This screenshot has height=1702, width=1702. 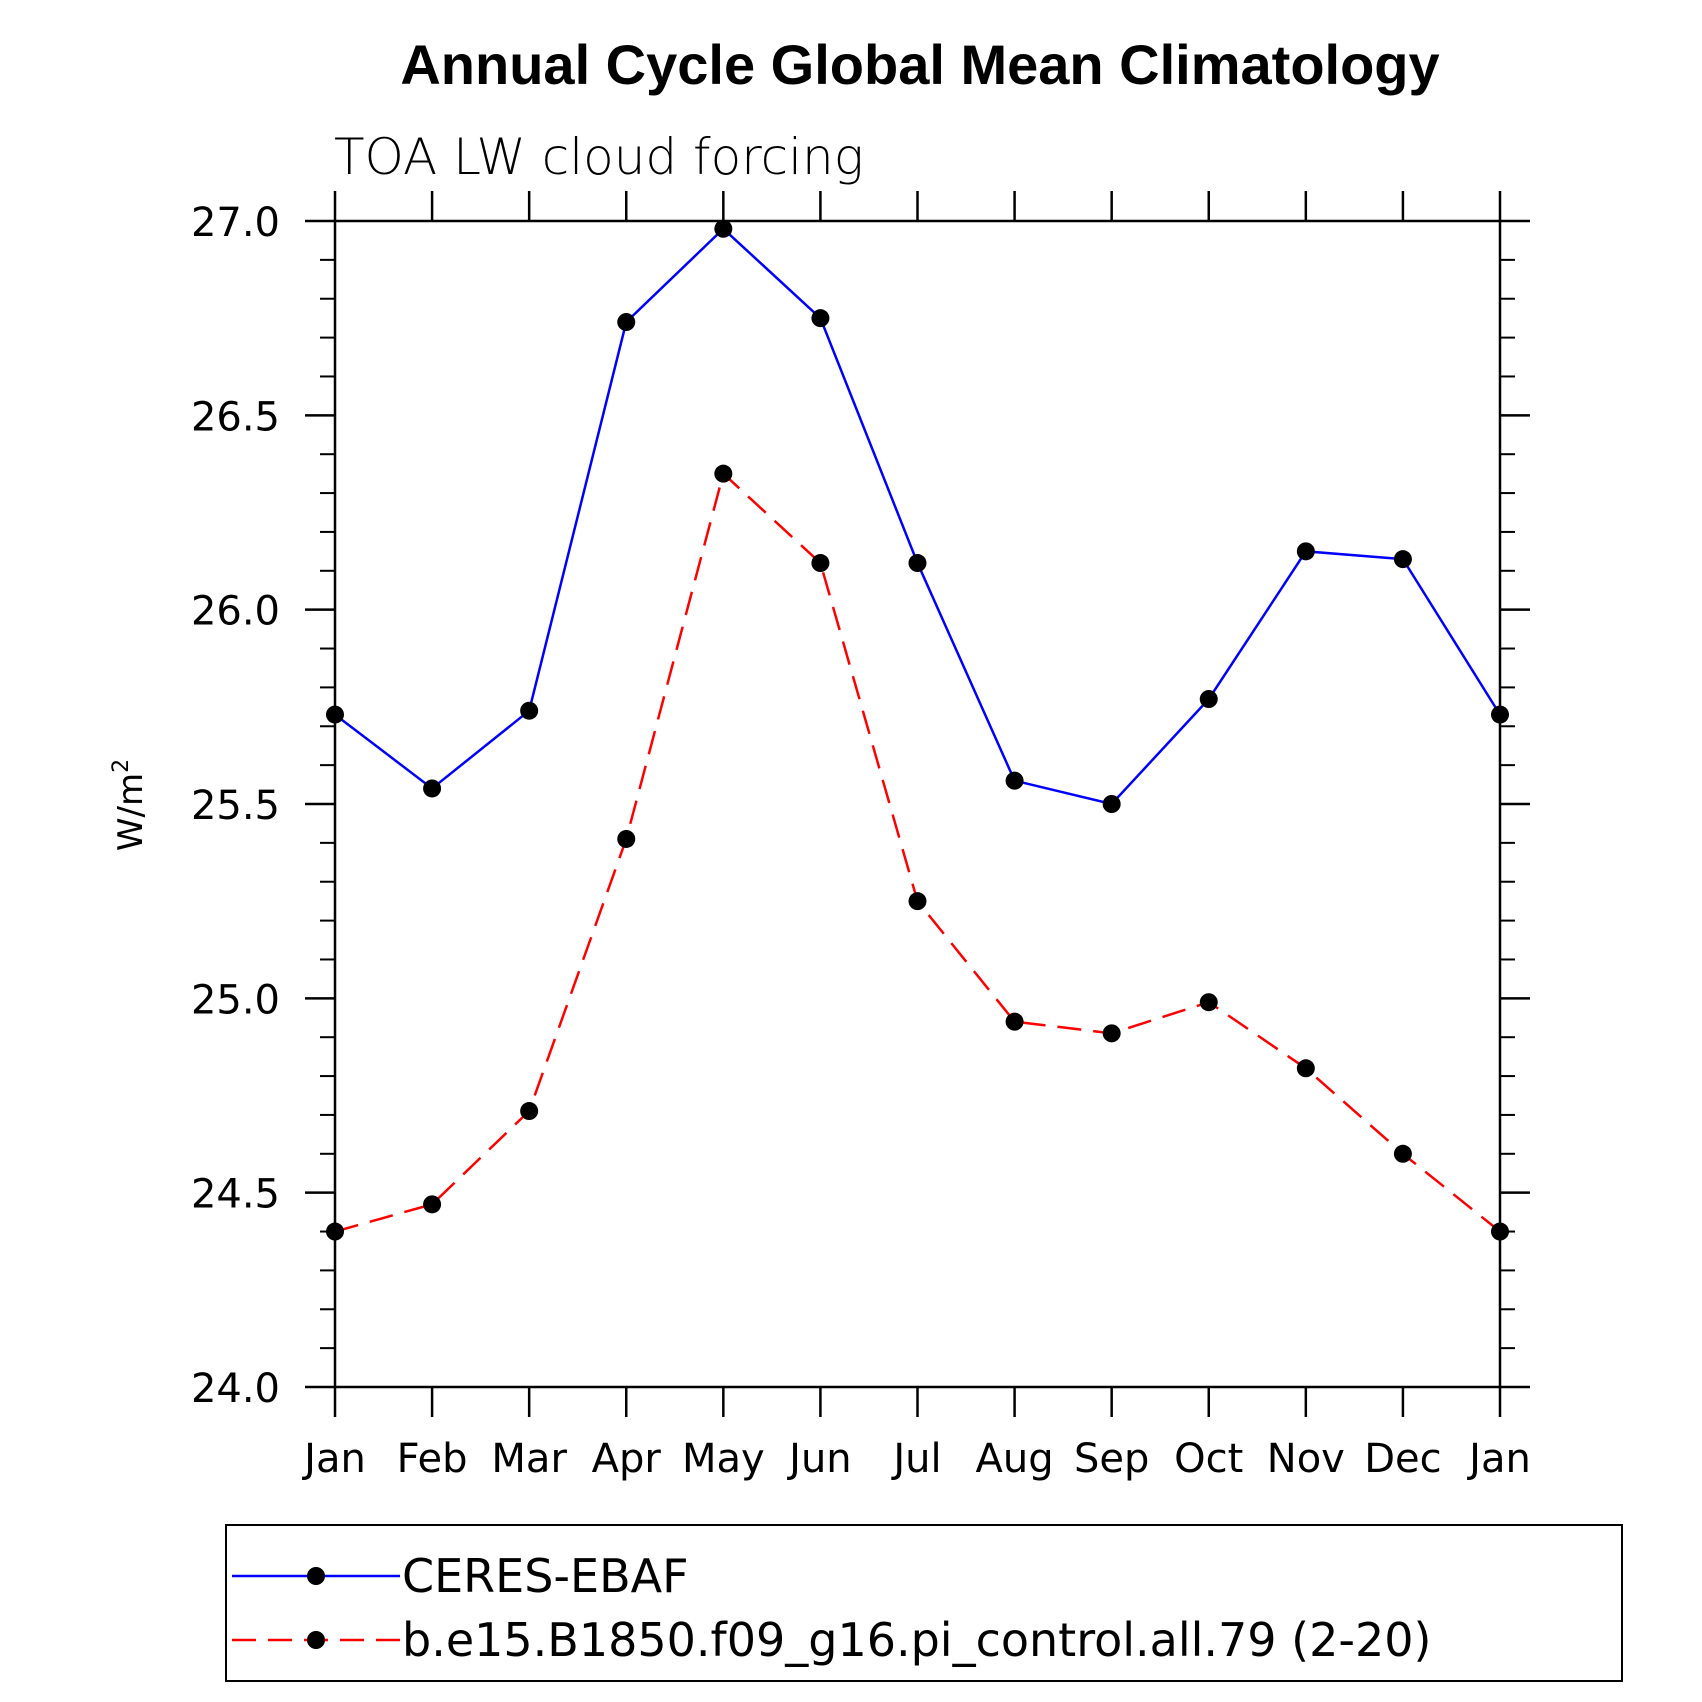 I want to click on y-axis-label-base: W/m, so click(x=131, y=812).